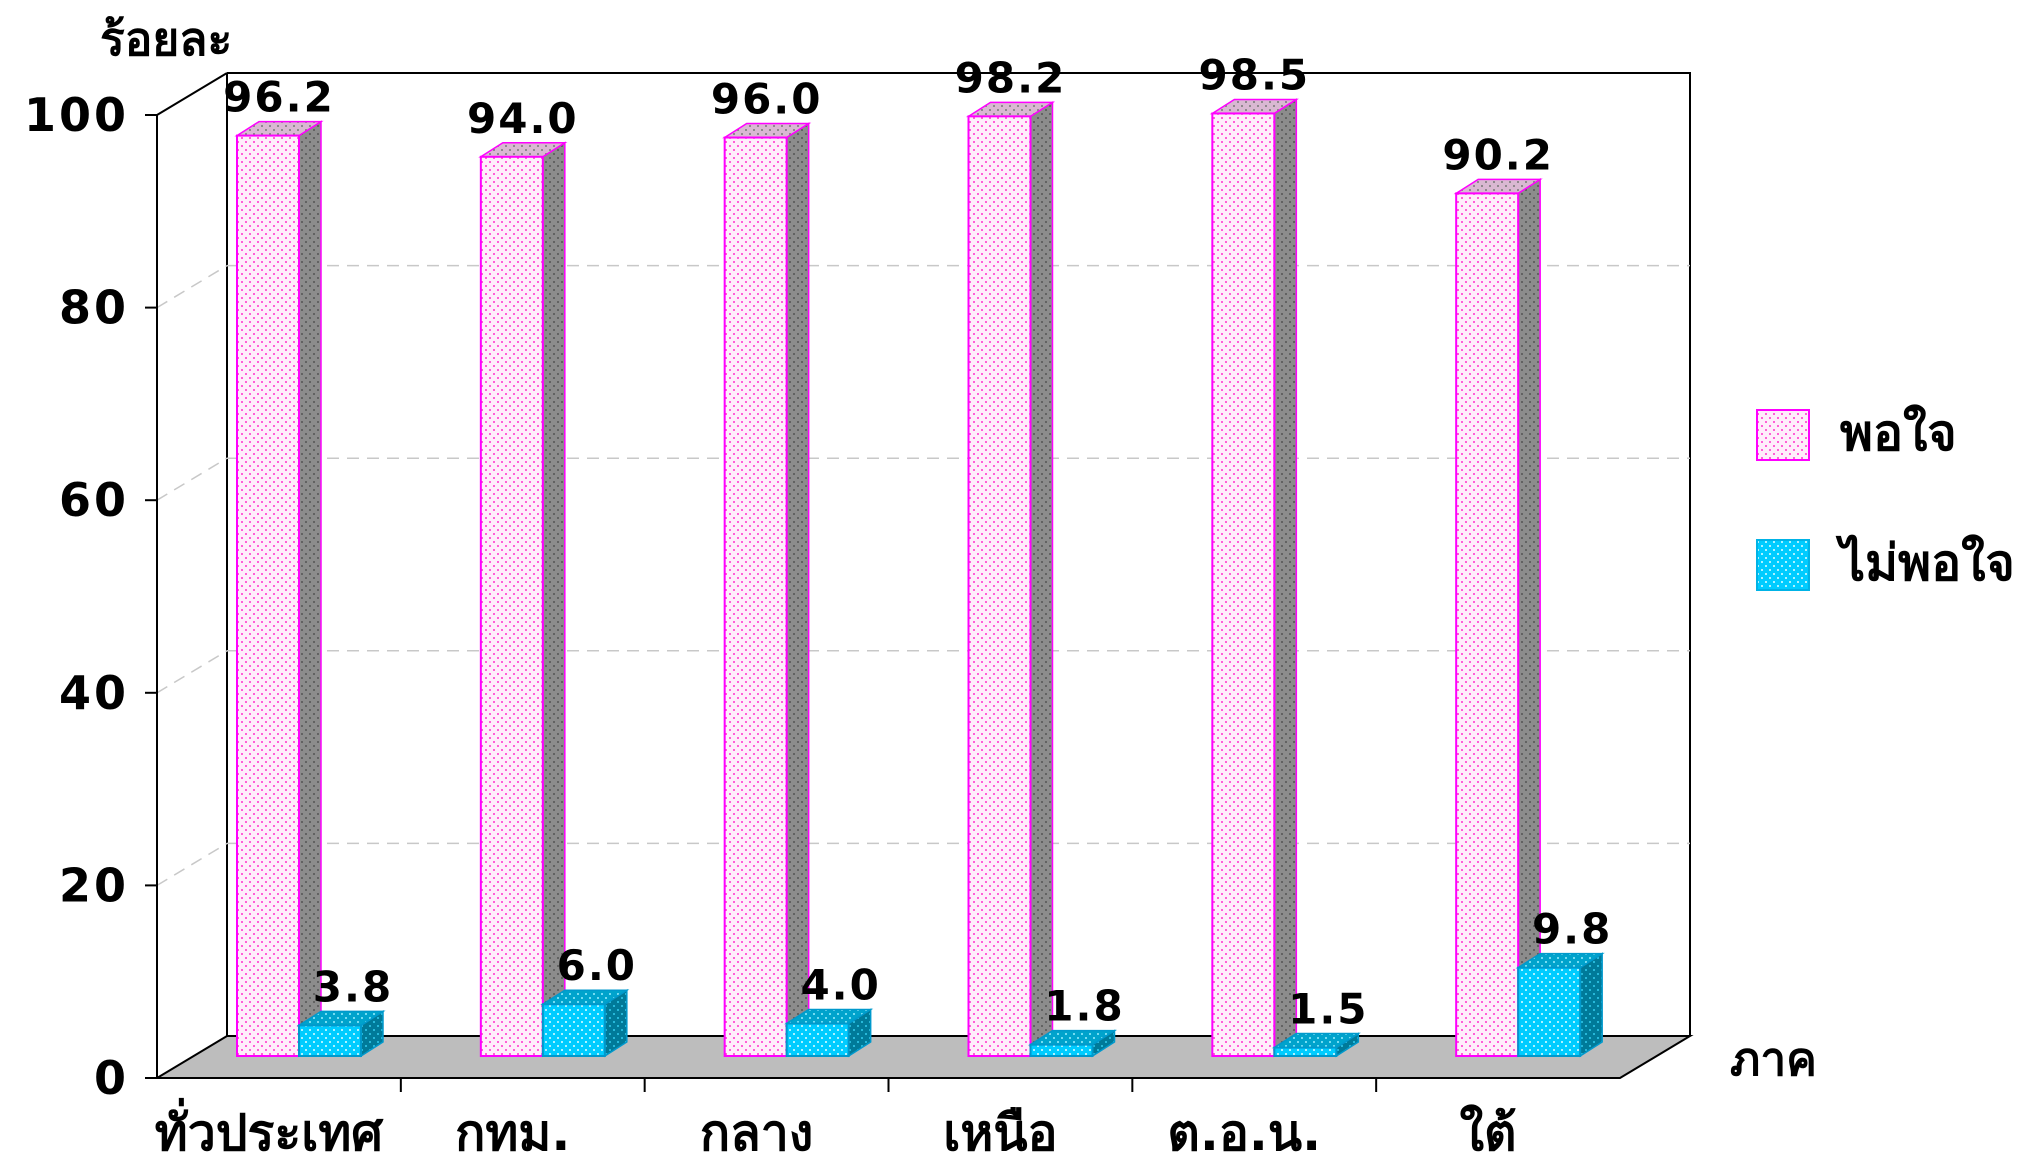 This screenshot has height=1154, width=2035. Describe the element at coordinates (1000, 1129) in the screenshot. I see `x-tick-label: เหนือ` at that location.